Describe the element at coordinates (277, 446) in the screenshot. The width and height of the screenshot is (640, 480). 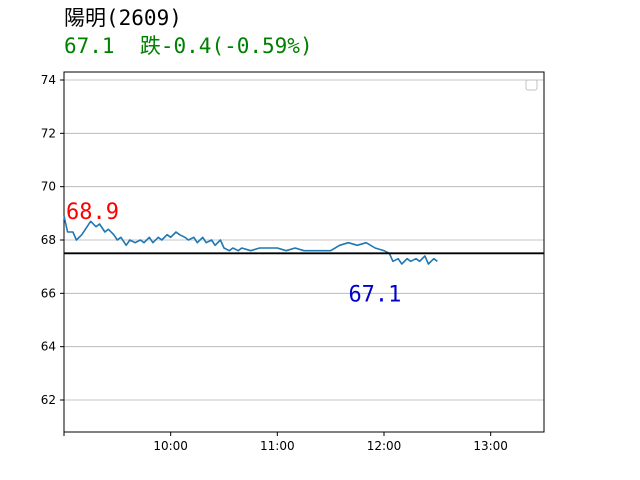
I see `x-tick-label: 11:00` at that location.